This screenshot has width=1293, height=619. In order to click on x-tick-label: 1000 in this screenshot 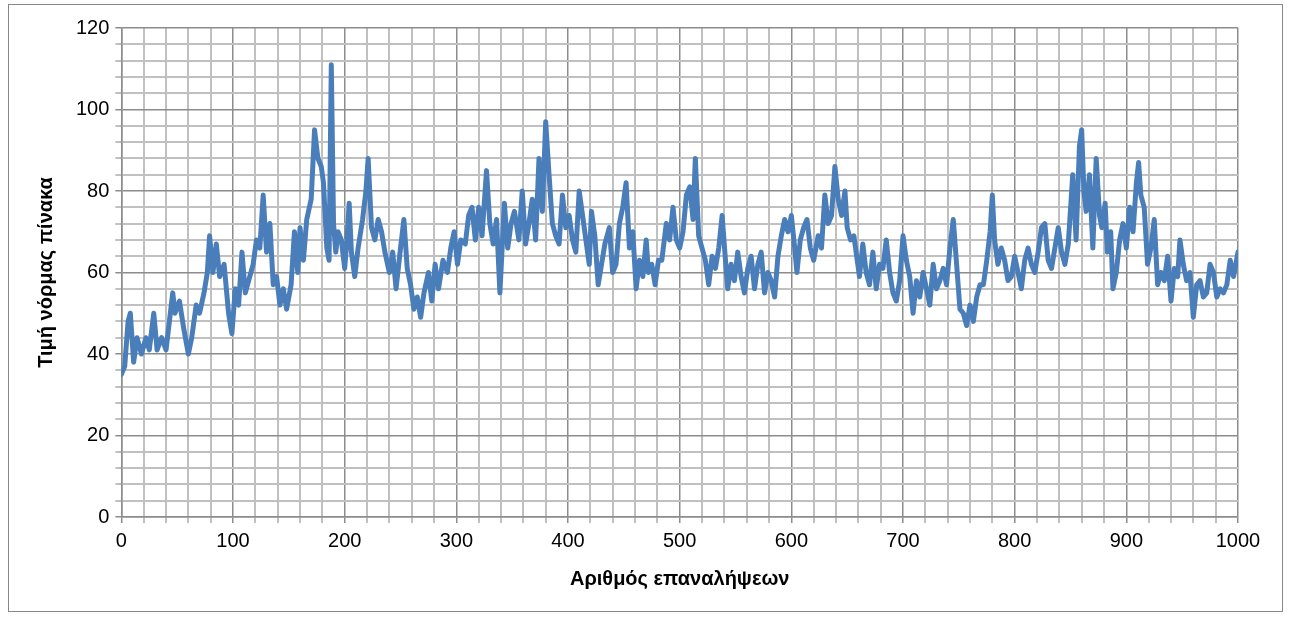, I will do `click(1238, 539)`.